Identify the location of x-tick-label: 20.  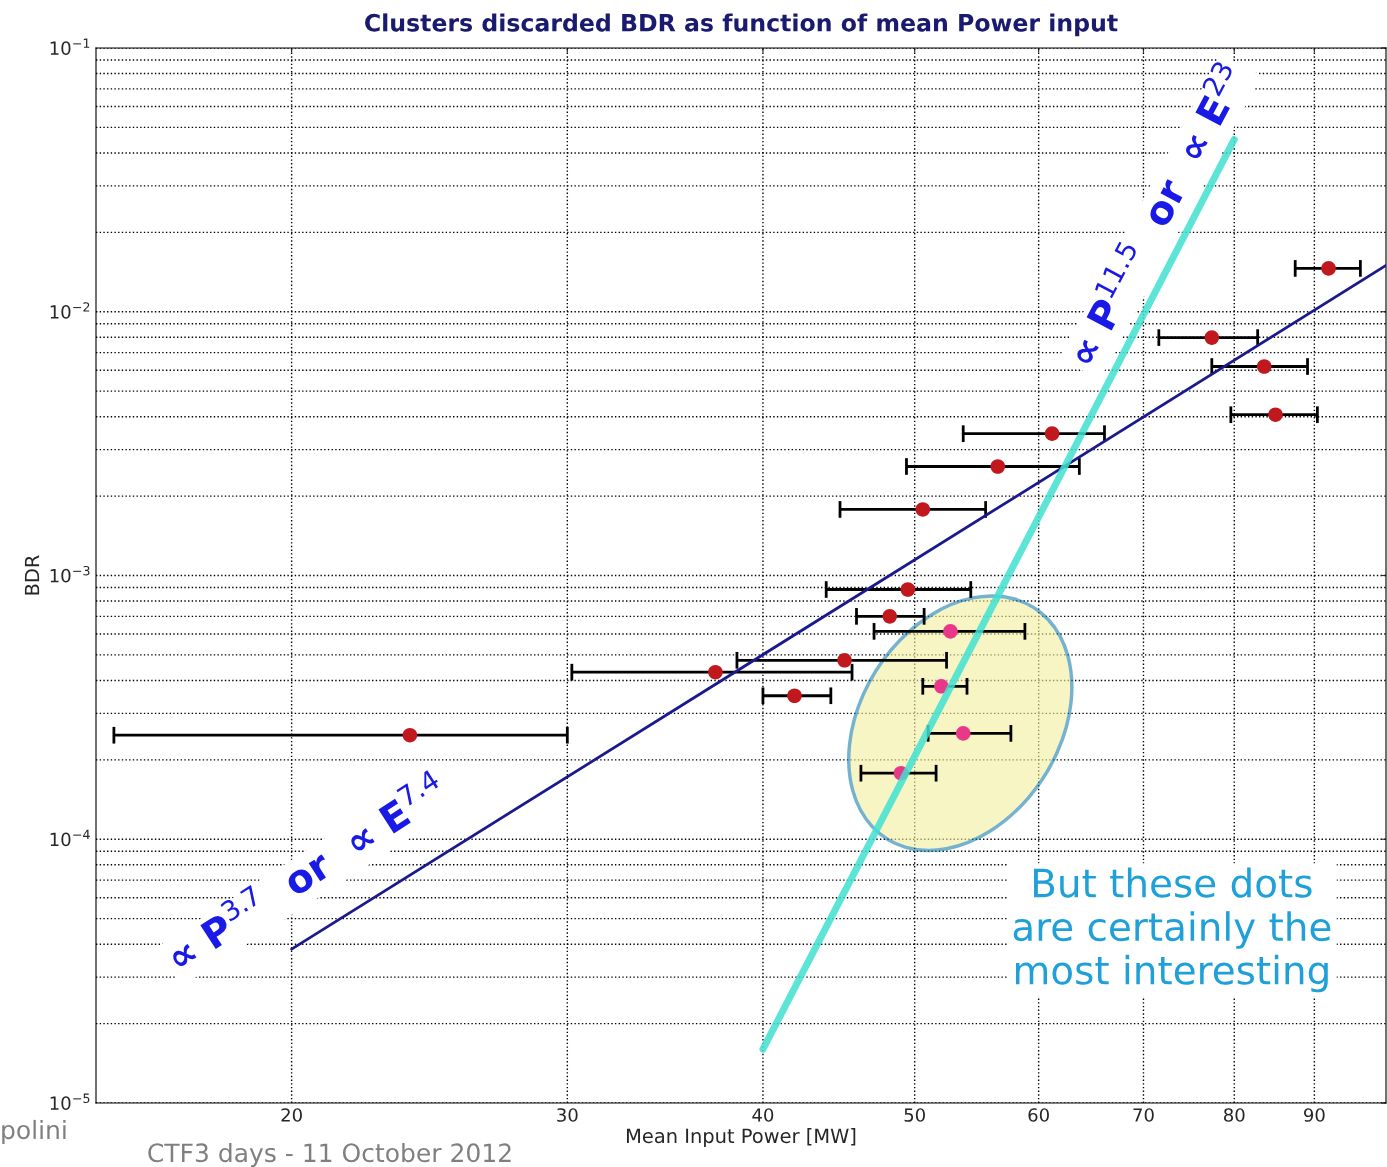
(291, 1115).